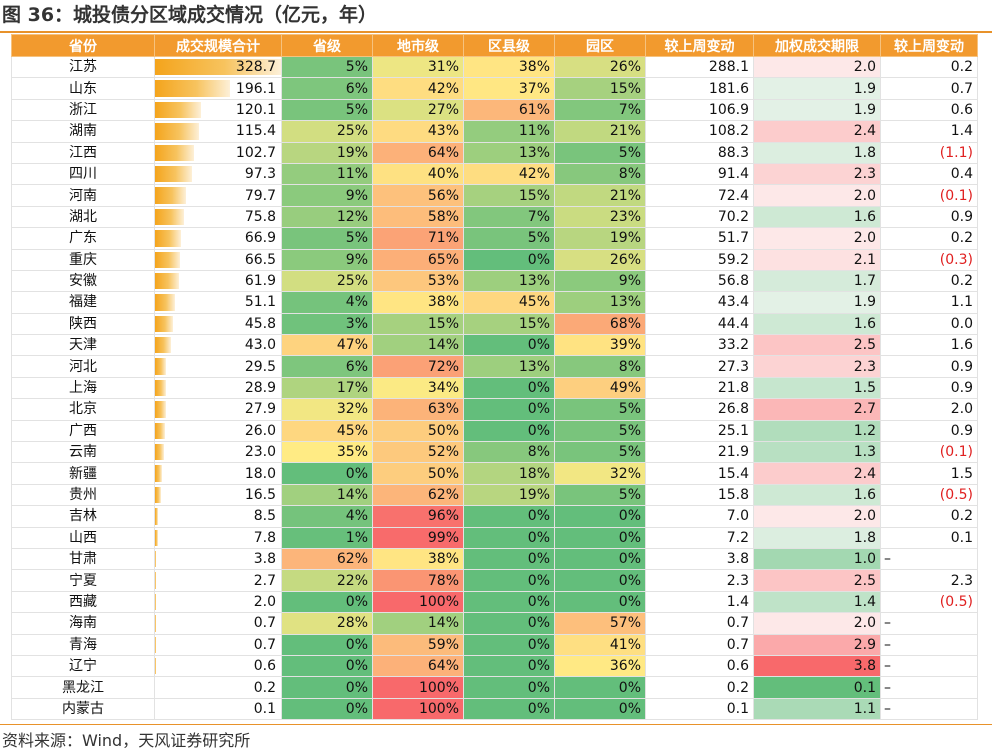 Image resolution: width=992 pixels, height=751 pixels. I want to click on weighted-term-cell: 2.3, so click(817, 173).